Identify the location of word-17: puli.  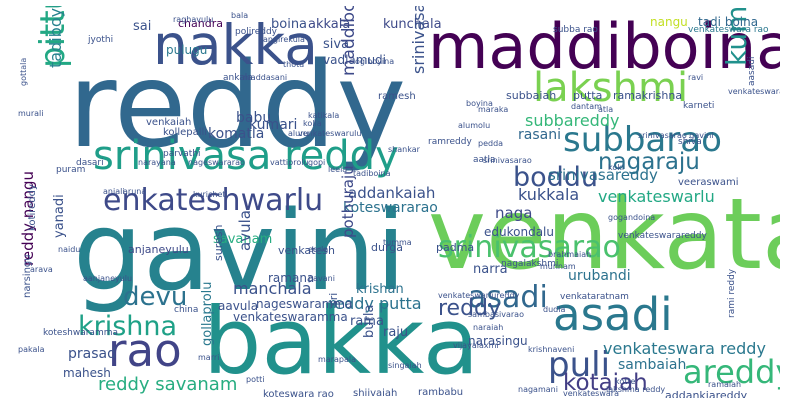
(579, 365).